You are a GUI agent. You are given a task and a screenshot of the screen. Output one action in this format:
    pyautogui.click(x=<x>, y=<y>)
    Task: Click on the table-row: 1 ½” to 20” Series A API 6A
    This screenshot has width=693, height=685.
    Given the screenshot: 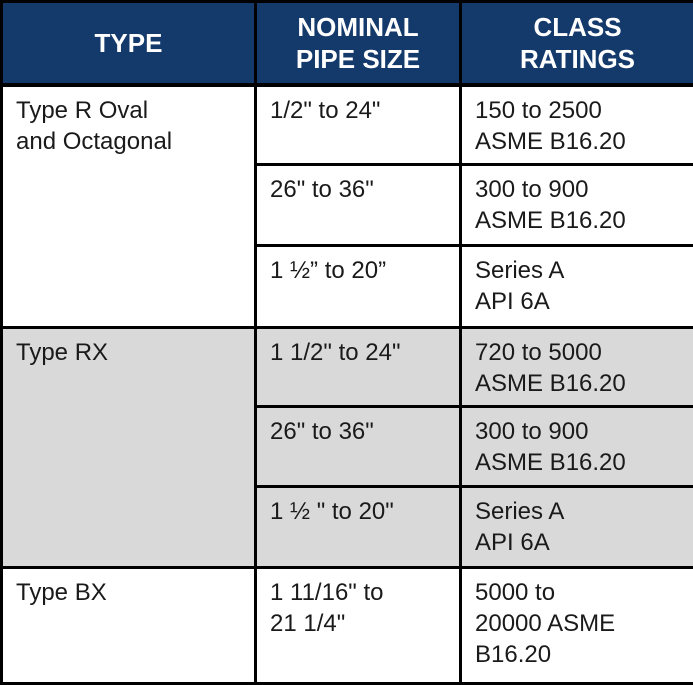 What is the action you would take?
    pyautogui.click(x=347, y=286)
    